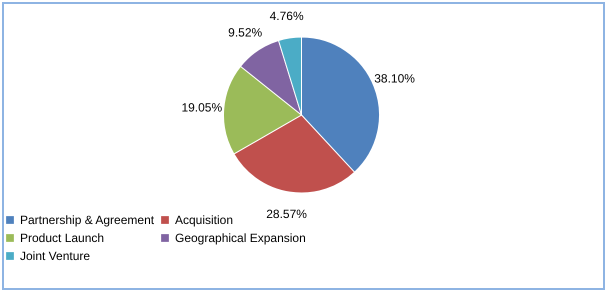 Image resolution: width=611 pixels, height=296 pixels. What do you see at coordinates (287, 16) in the screenshot?
I see `data-label: 4.76%` at bounding box center [287, 16].